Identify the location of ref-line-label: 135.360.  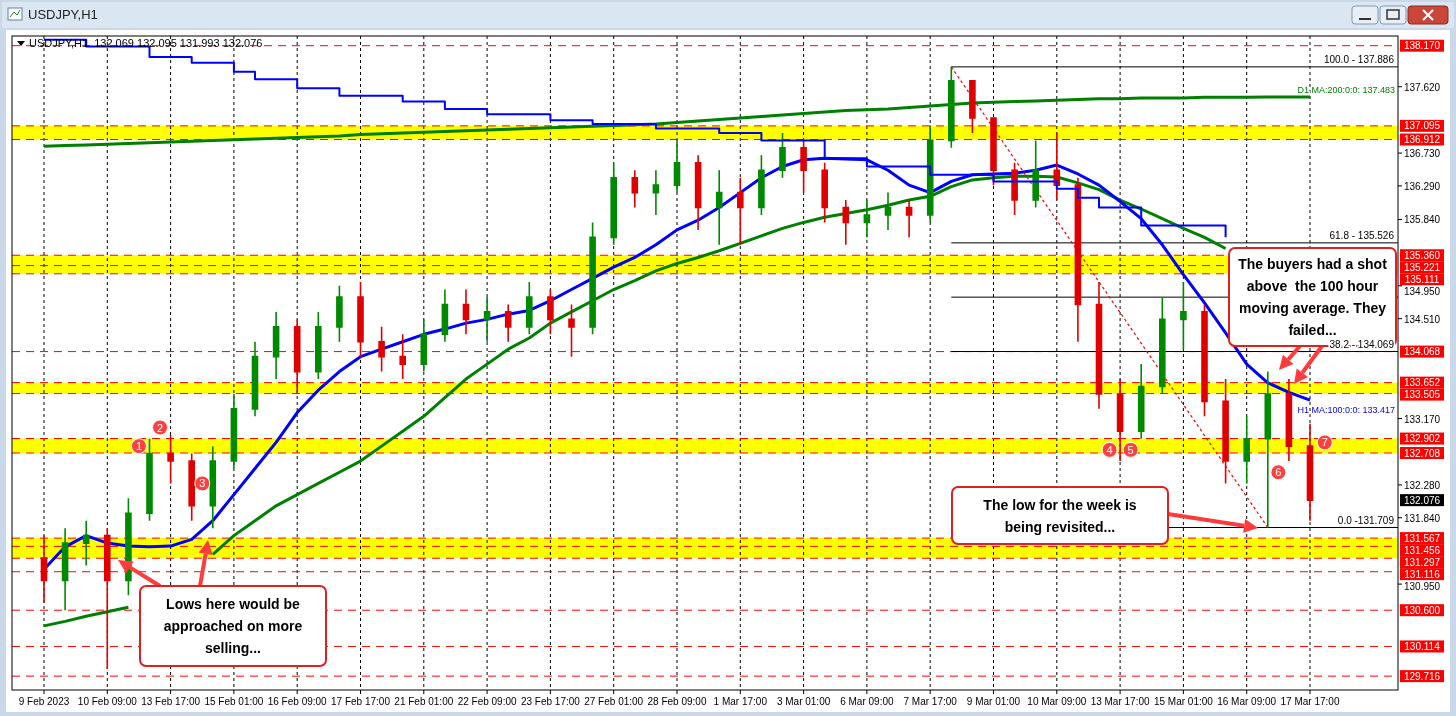
(1422, 255).